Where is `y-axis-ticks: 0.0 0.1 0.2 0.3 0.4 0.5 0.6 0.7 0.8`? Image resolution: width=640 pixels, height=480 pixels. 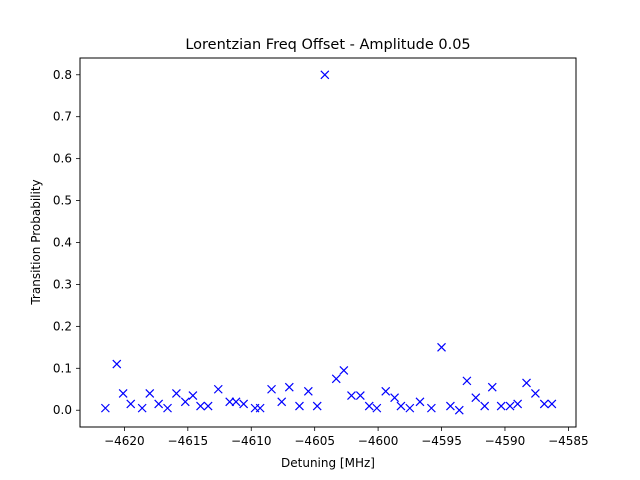 y-axis-ticks: 0.0 0.1 0.2 0.3 0.4 0.5 0.6 0.7 0.8 is located at coordinates (66, 242).